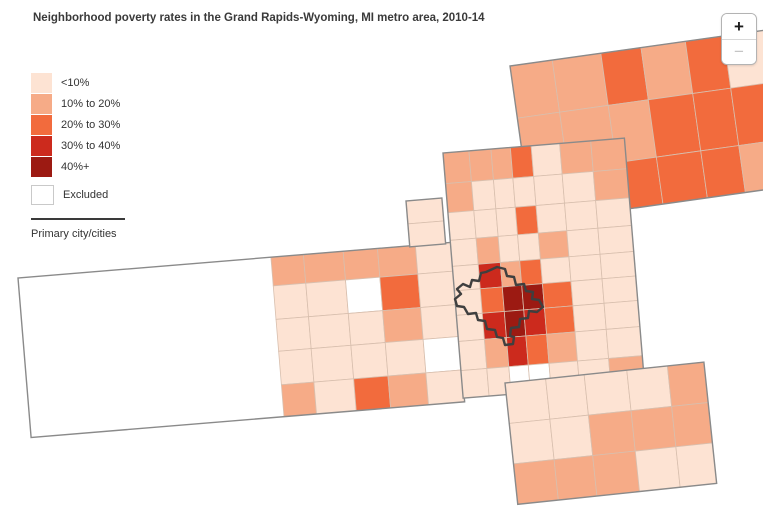 This screenshot has height=518, width=763. What do you see at coordinates (739, 26) in the screenshot?
I see `zoom-in-button: +` at bounding box center [739, 26].